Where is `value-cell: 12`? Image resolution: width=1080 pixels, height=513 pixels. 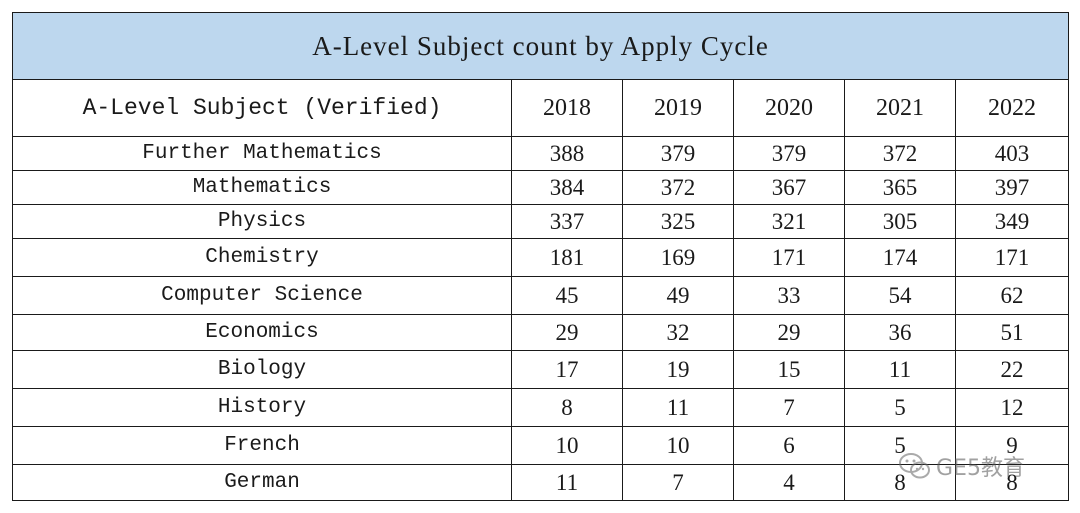
value-cell: 12 is located at coordinates (1012, 407).